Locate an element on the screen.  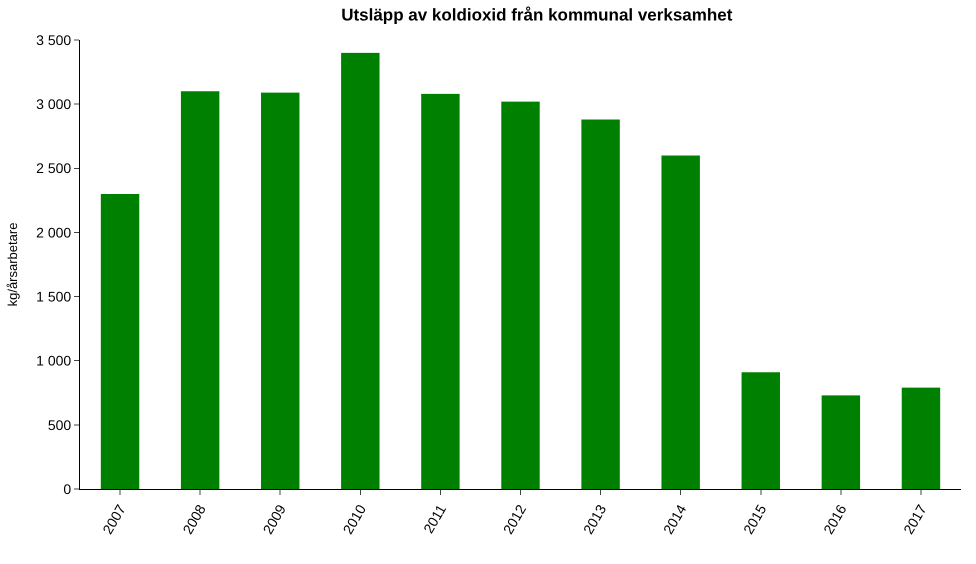
y-tick-label: 1 000 is located at coordinates (54, 360).